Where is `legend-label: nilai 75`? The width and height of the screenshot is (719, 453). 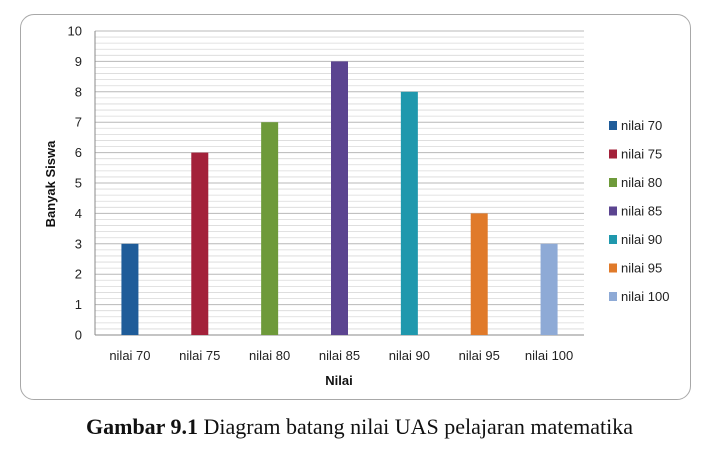 legend-label: nilai 75 is located at coordinates (641, 154).